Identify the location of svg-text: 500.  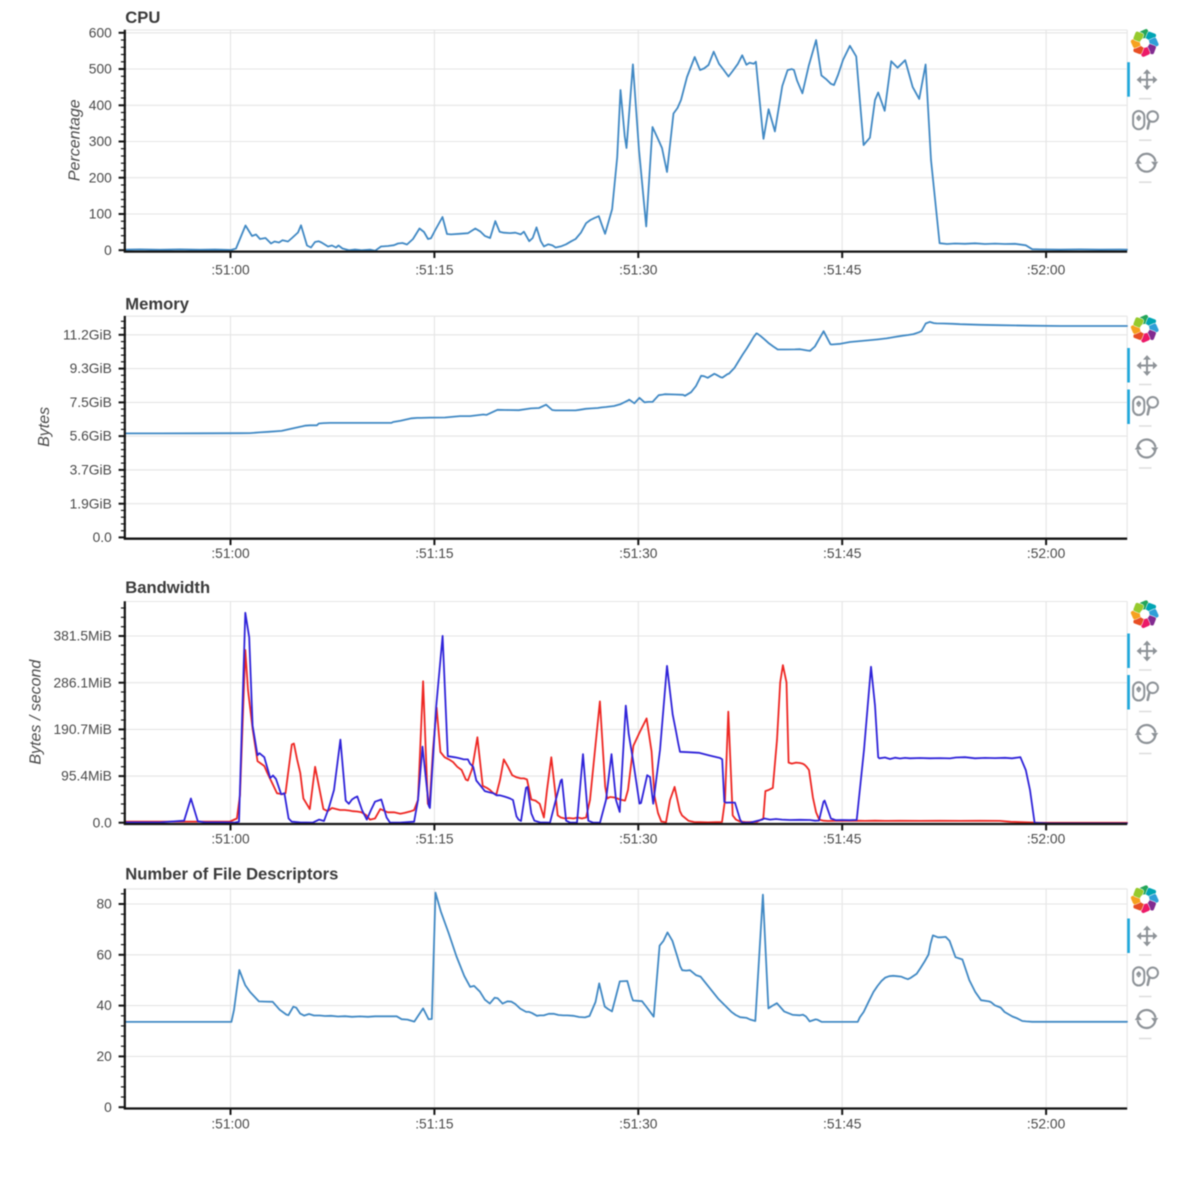
(100, 69).